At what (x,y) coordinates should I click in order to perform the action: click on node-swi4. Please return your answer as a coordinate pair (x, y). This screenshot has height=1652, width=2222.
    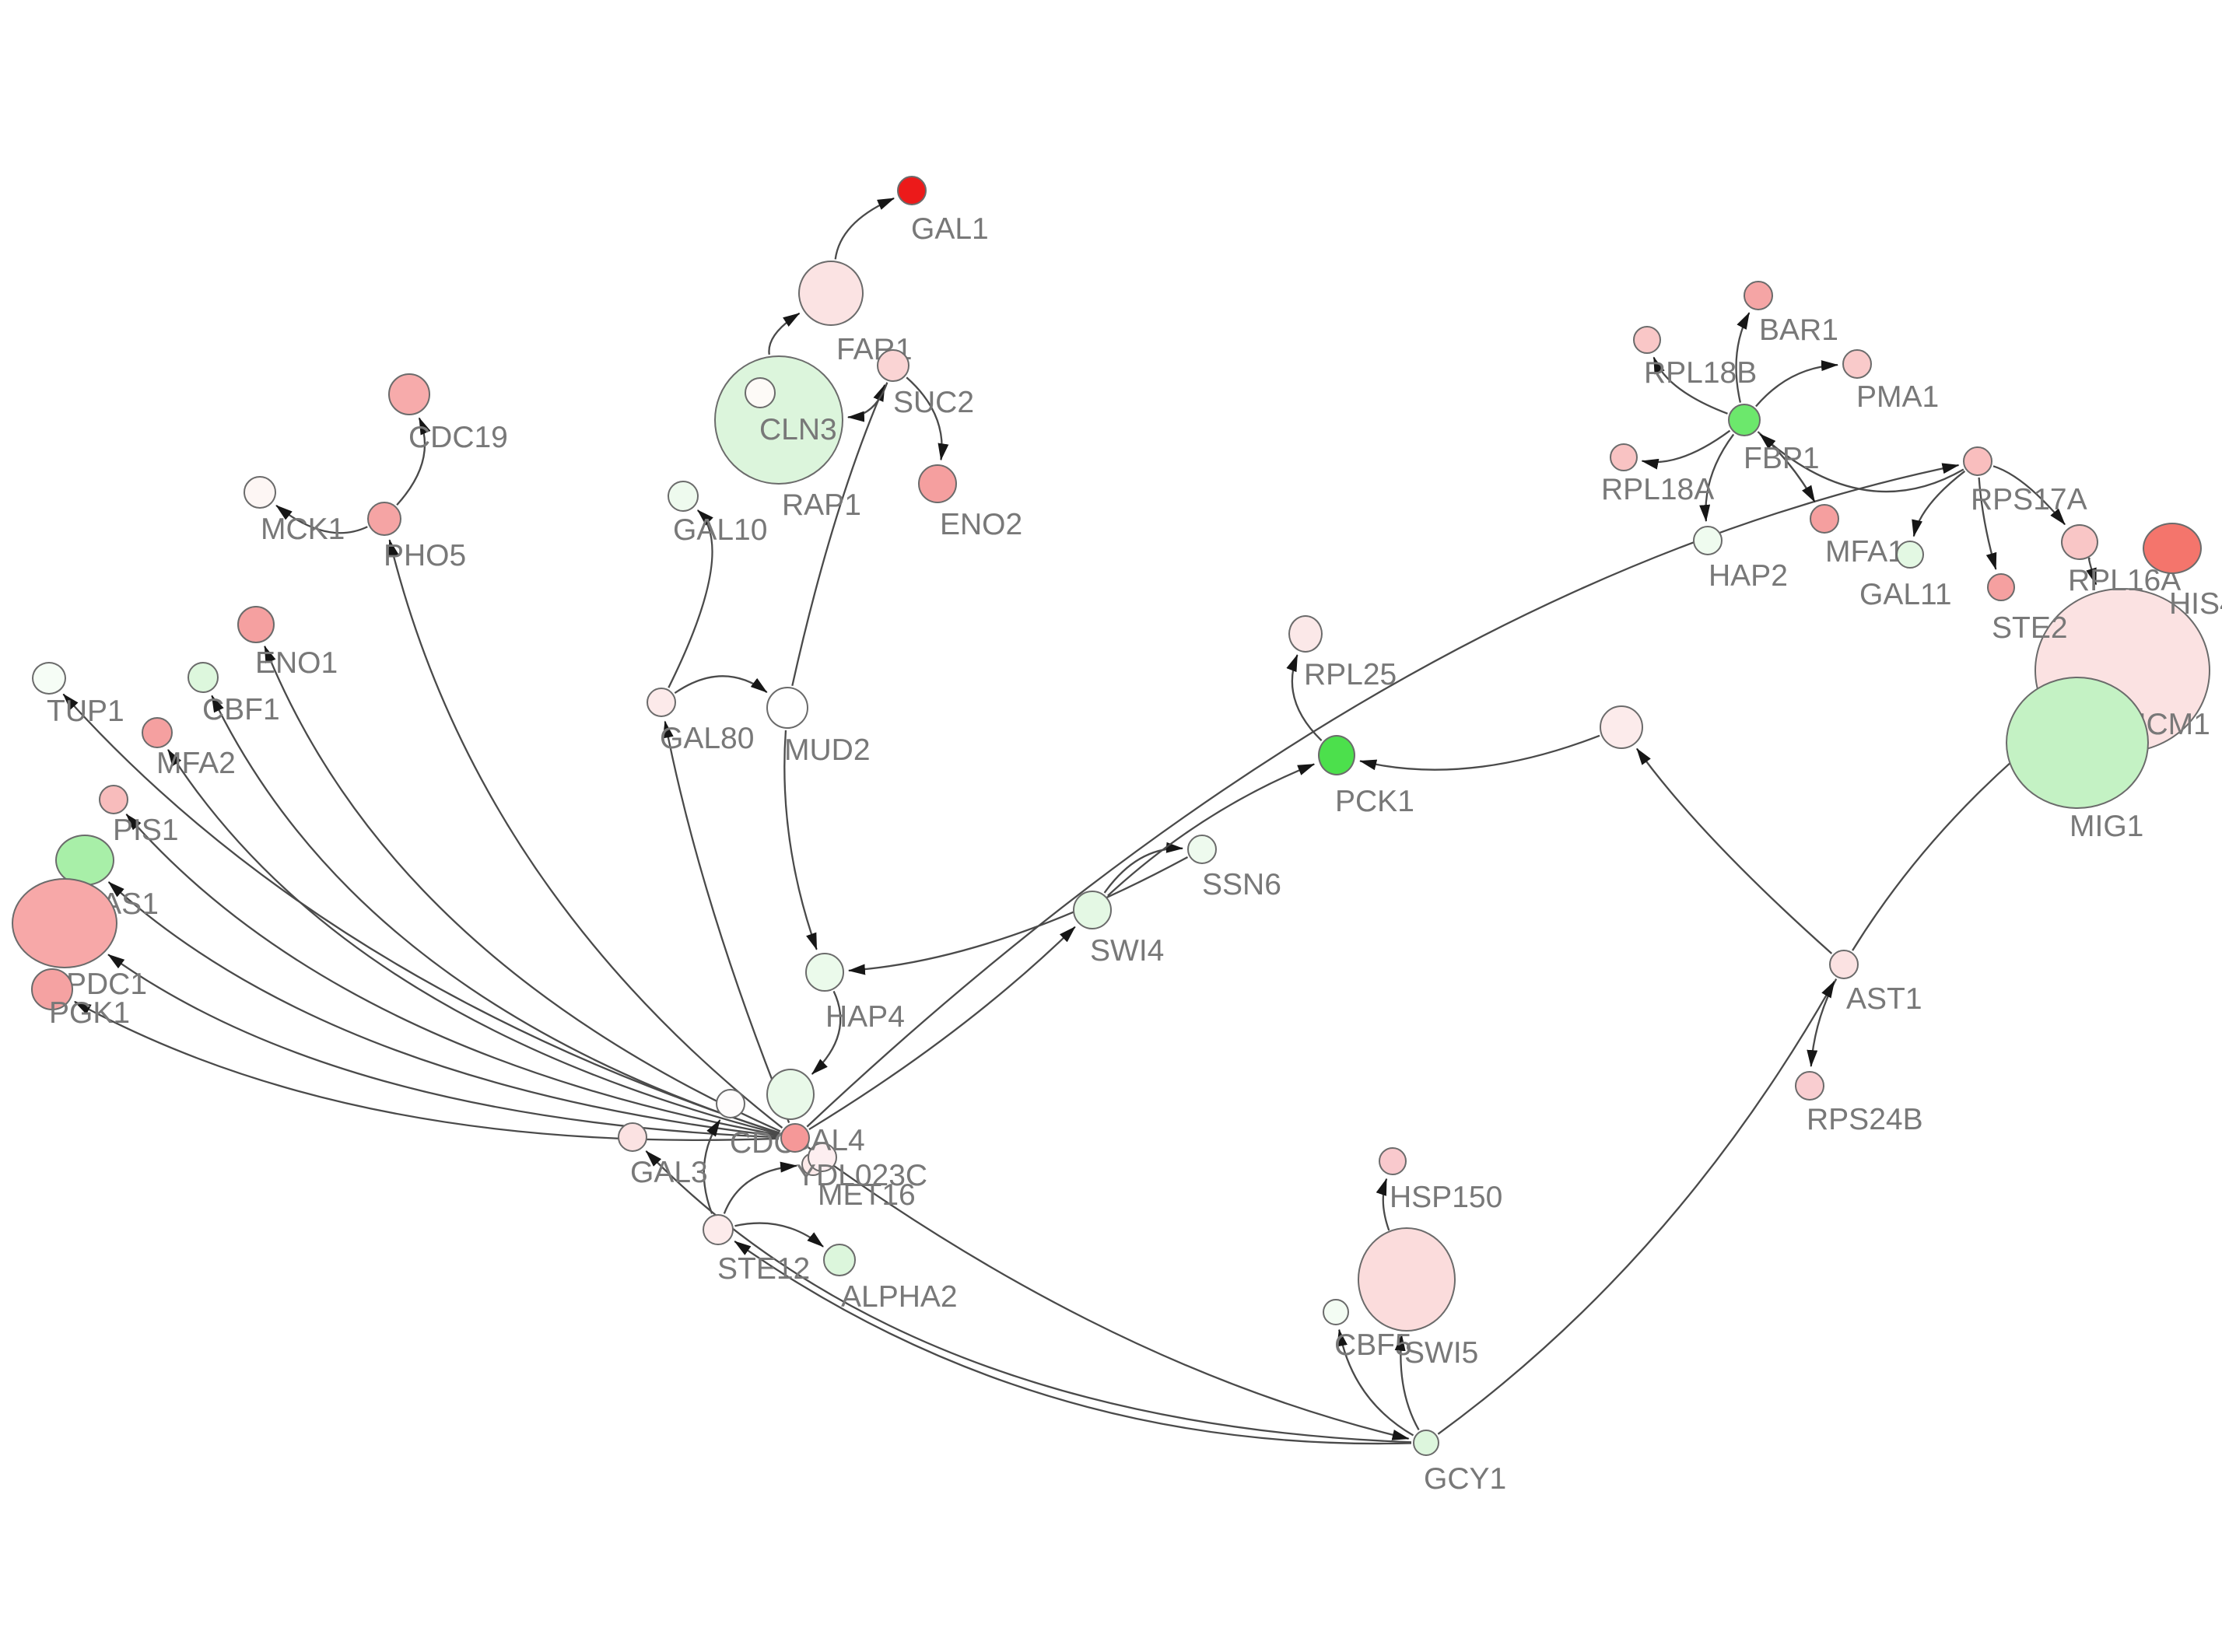
    Looking at the image, I should click on (1092, 910).